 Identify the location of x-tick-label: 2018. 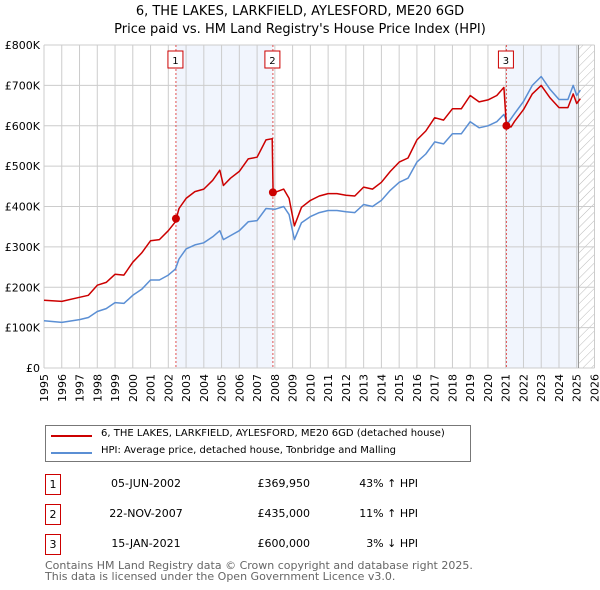
(452, 388).